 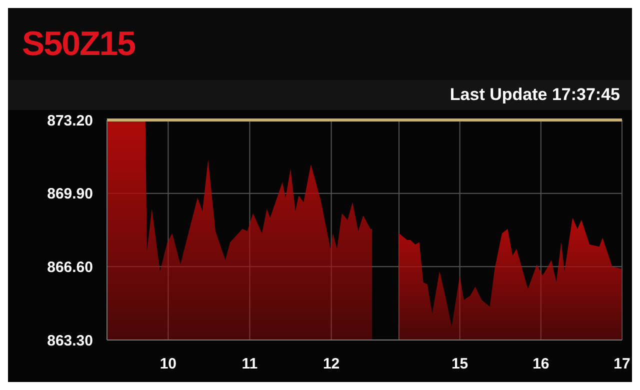 I want to click on x-tick-label: 12, so click(x=331, y=364).